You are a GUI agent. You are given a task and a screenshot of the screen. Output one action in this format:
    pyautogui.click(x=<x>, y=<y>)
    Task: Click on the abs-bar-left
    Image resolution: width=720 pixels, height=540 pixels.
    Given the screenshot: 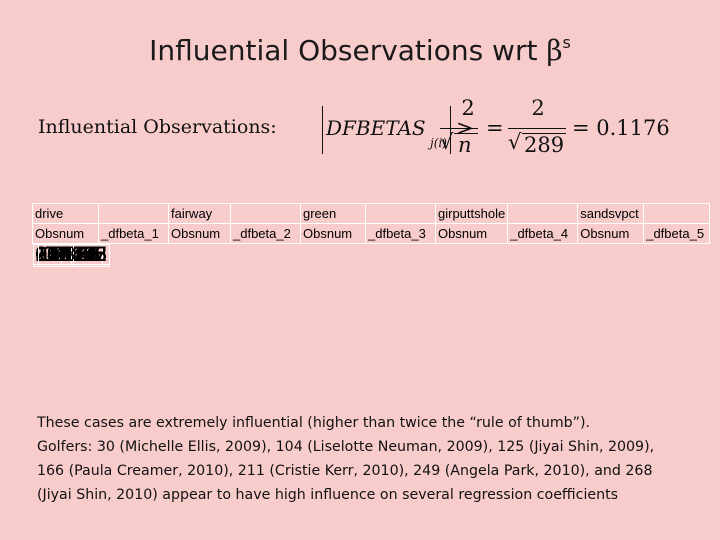 What is the action you would take?
    pyautogui.click(x=322, y=130)
    